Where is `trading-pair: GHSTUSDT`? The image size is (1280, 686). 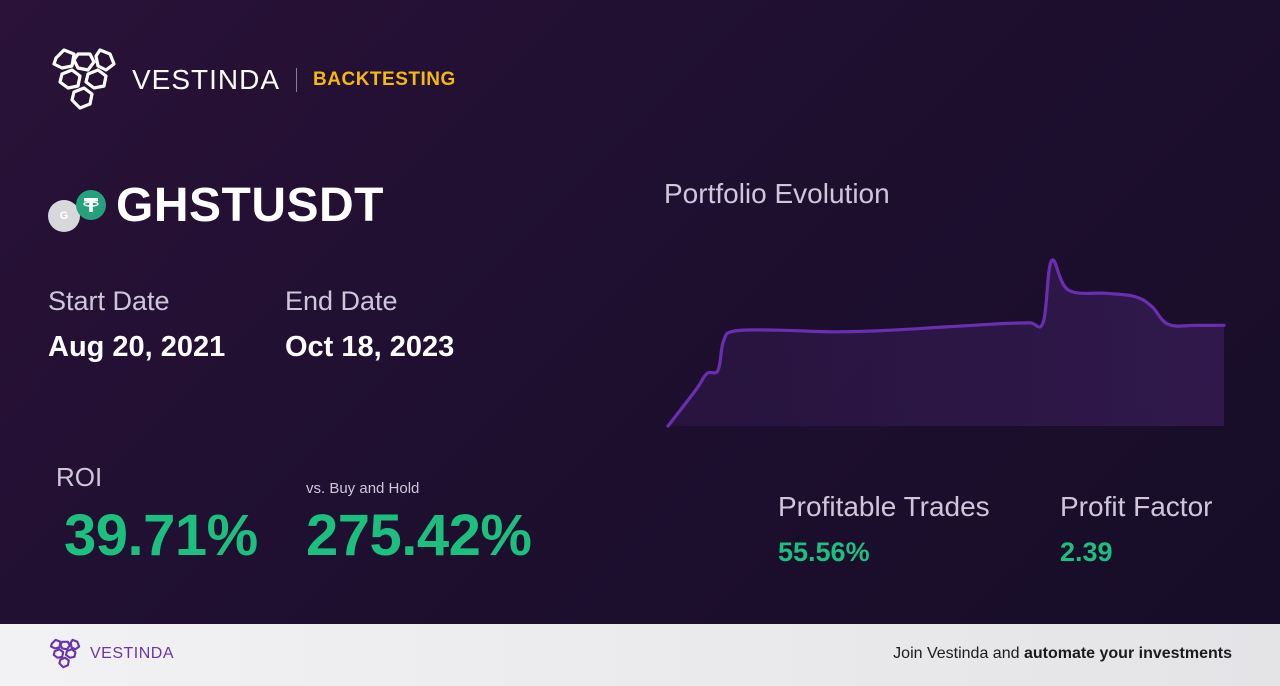 trading-pair: GHSTUSDT is located at coordinates (250, 205).